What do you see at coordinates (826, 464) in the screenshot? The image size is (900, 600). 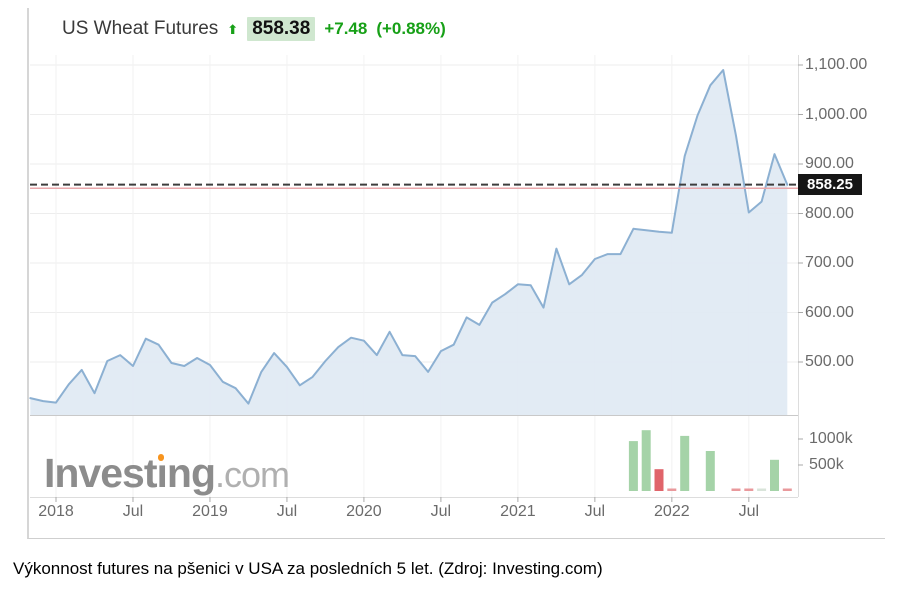 I see `volume-axis-tick-label: 500k` at bounding box center [826, 464].